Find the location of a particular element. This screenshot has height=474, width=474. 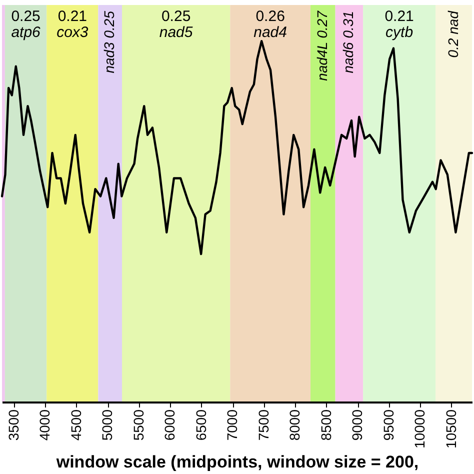

text: 0.25 nad5 is located at coordinates (176, 24).